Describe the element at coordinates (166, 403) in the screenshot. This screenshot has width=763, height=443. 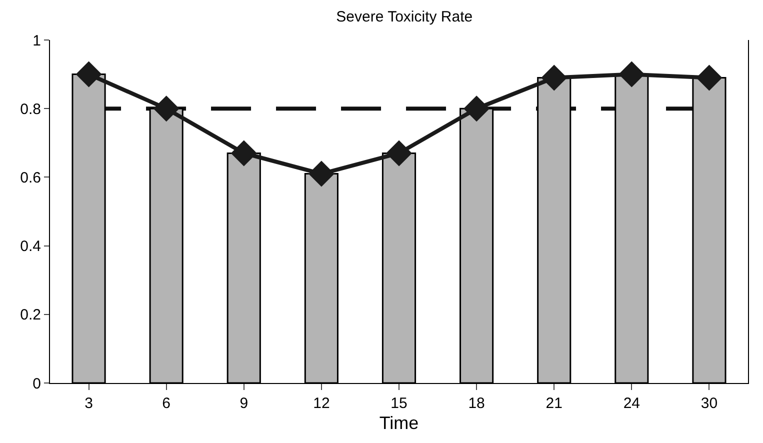
I see `x-tick-label: 6` at that location.